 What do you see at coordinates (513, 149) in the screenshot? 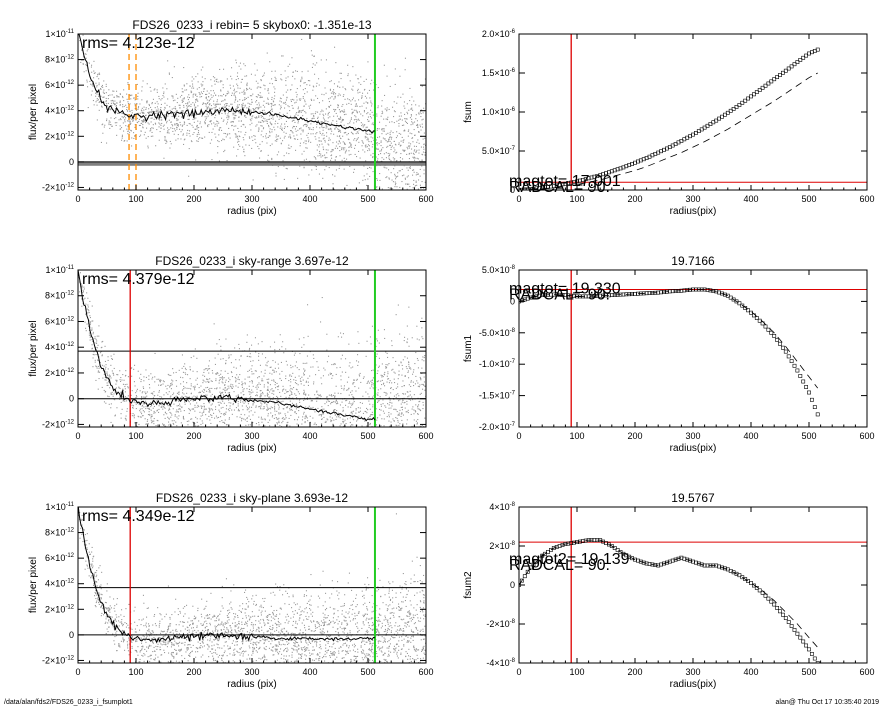
I see `y-tick-exponent: -7` at bounding box center [513, 149].